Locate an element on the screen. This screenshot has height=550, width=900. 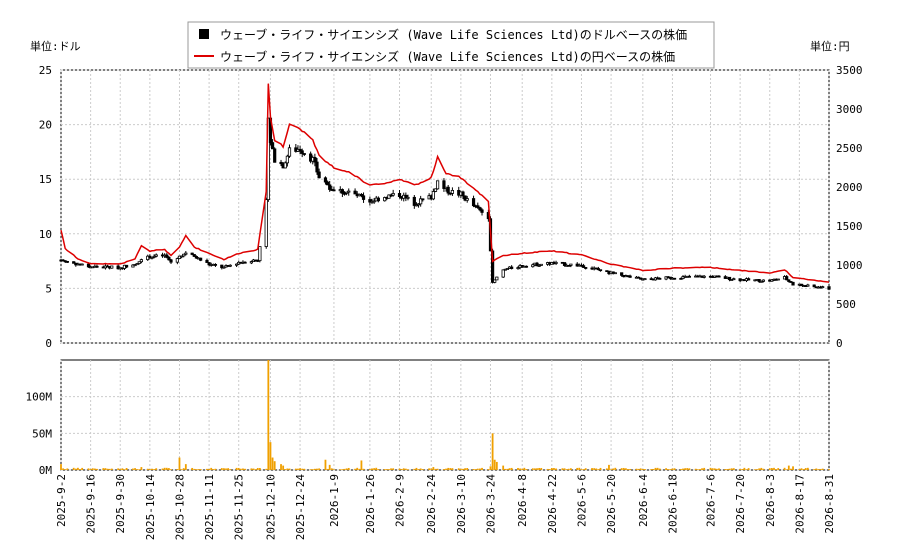
right-tick-label: 1500 is located at coordinates (849, 226).